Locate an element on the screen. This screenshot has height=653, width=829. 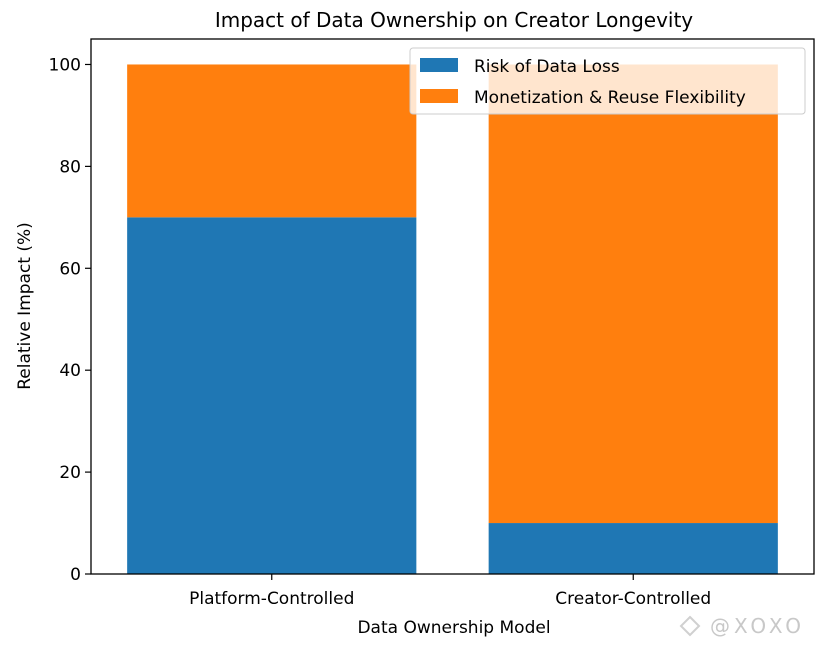
y-tick-label: 20 is located at coordinates (70, 473).